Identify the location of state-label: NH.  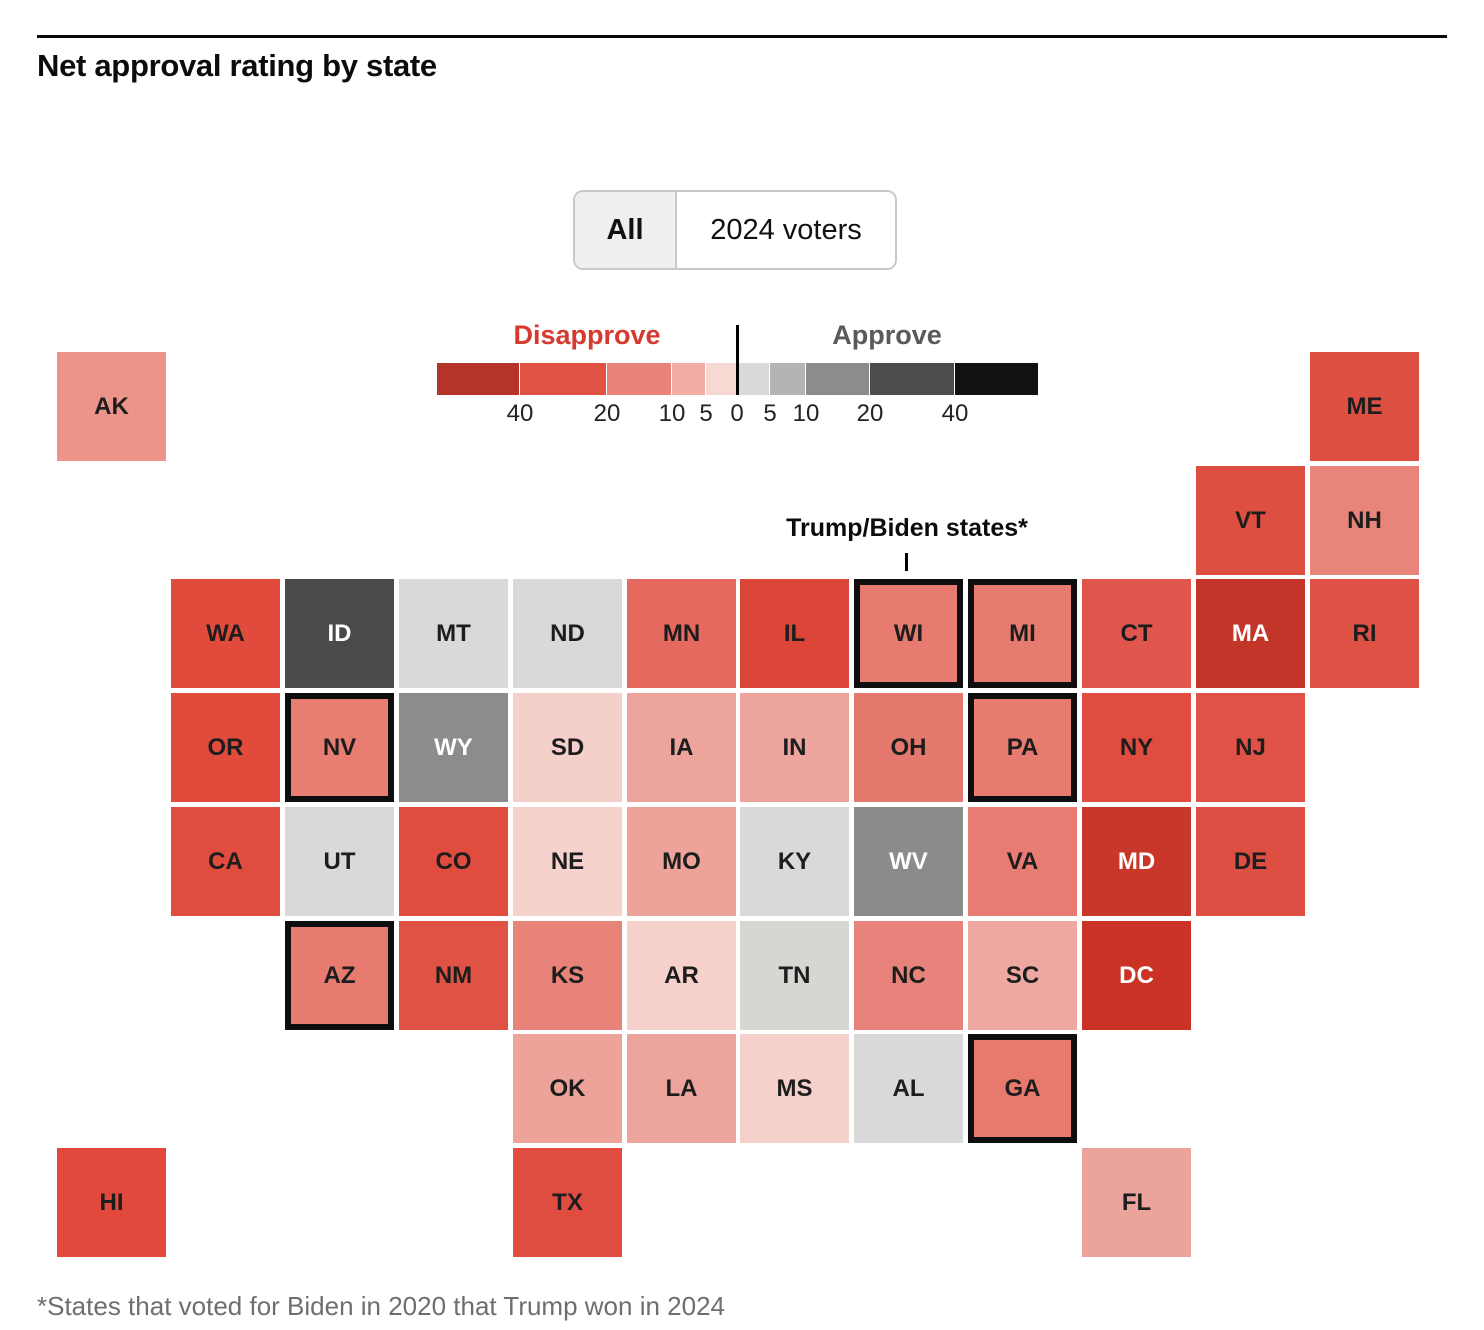
(1364, 520).